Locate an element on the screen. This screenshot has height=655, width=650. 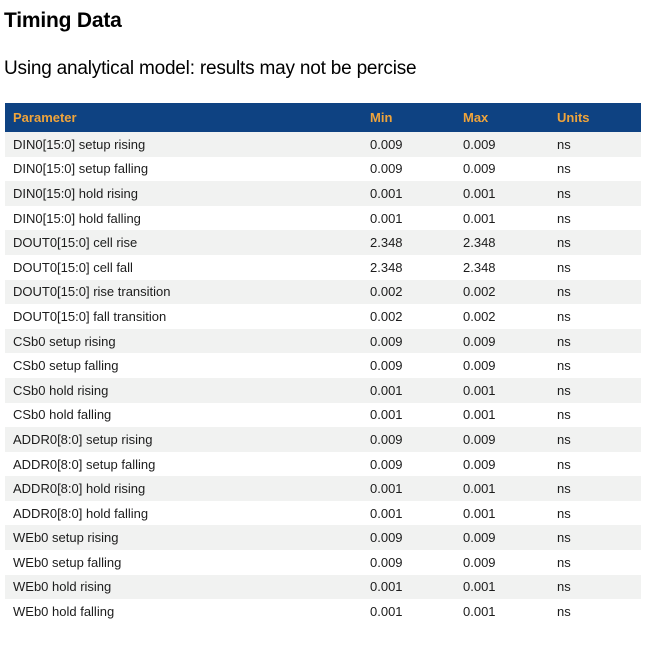
table-row: DIN0[15:0] setup rising 0.009 0.009 ns is located at coordinates (323, 144).